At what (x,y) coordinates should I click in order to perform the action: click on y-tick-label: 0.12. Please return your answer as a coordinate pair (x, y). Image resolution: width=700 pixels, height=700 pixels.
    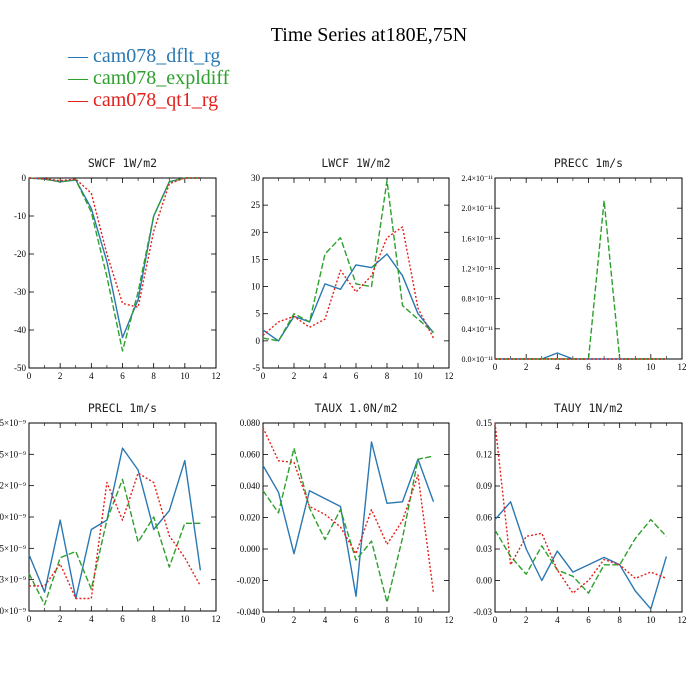
    Looking at the image, I should click on (484, 455).